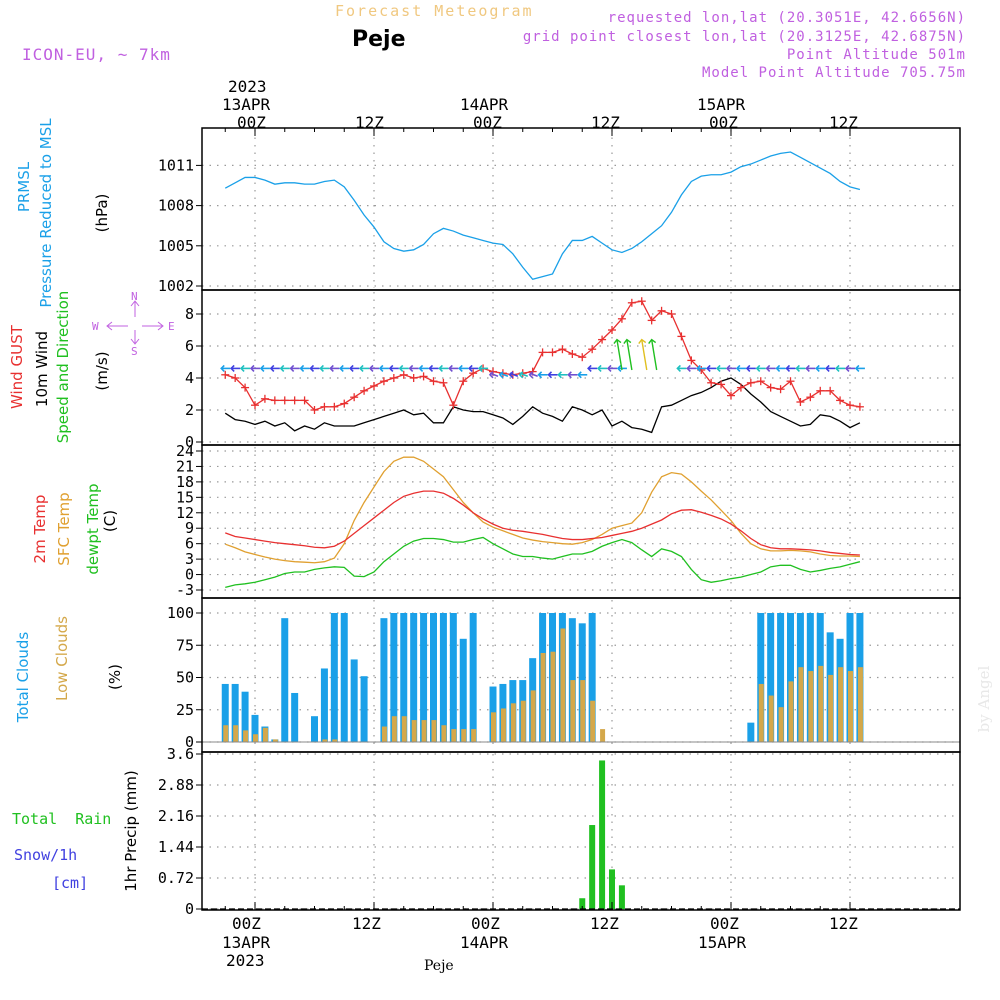  What do you see at coordinates (246, 942) in the screenshot?
I see `bottom-date-13apr: 13APR` at bounding box center [246, 942].